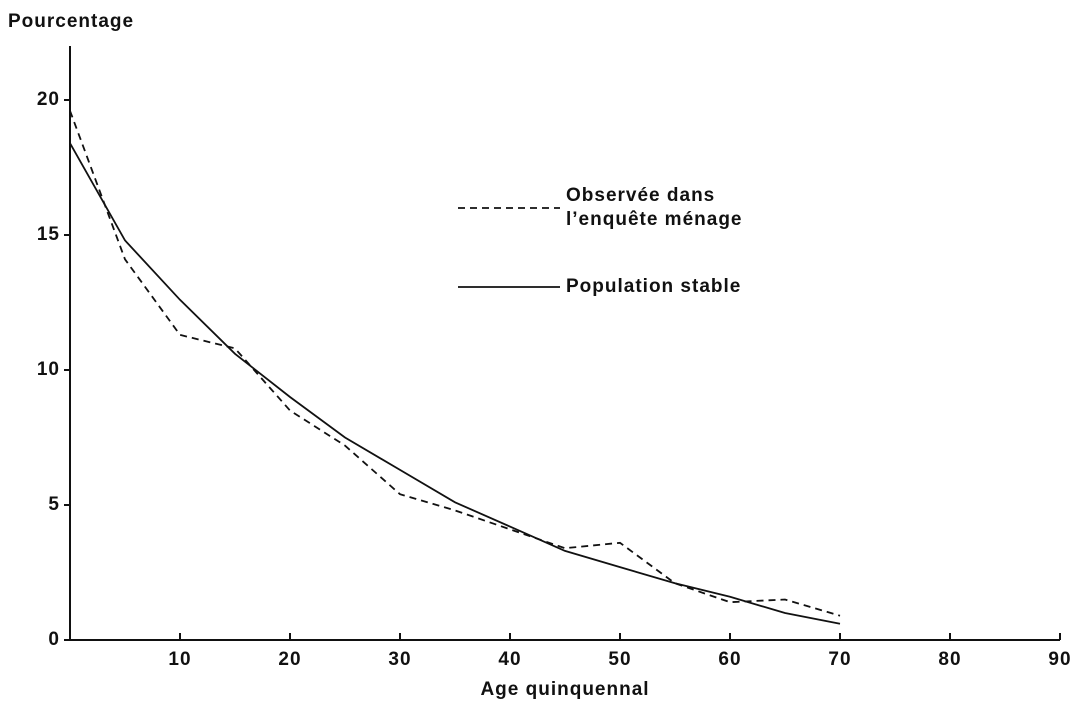  What do you see at coordinates (54, 504) in the screenshot?
I see `y-tick-label: 5` at bounding box center [54, 504].